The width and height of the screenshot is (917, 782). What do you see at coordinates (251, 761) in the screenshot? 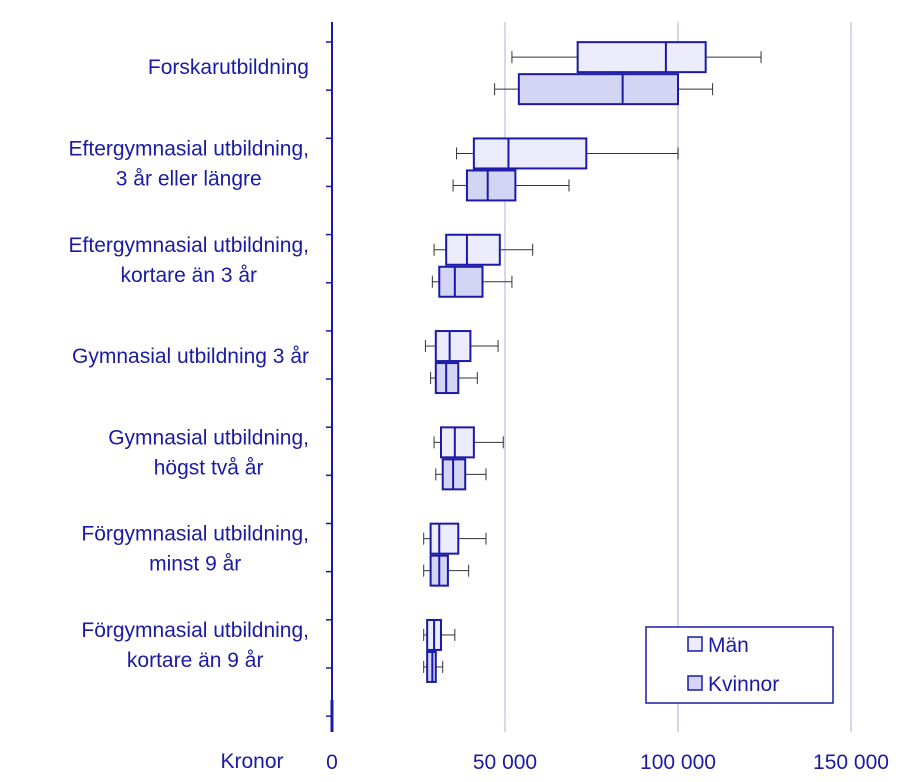
I see `x-axis-label: Kronor` at bounding box center [251, 761].